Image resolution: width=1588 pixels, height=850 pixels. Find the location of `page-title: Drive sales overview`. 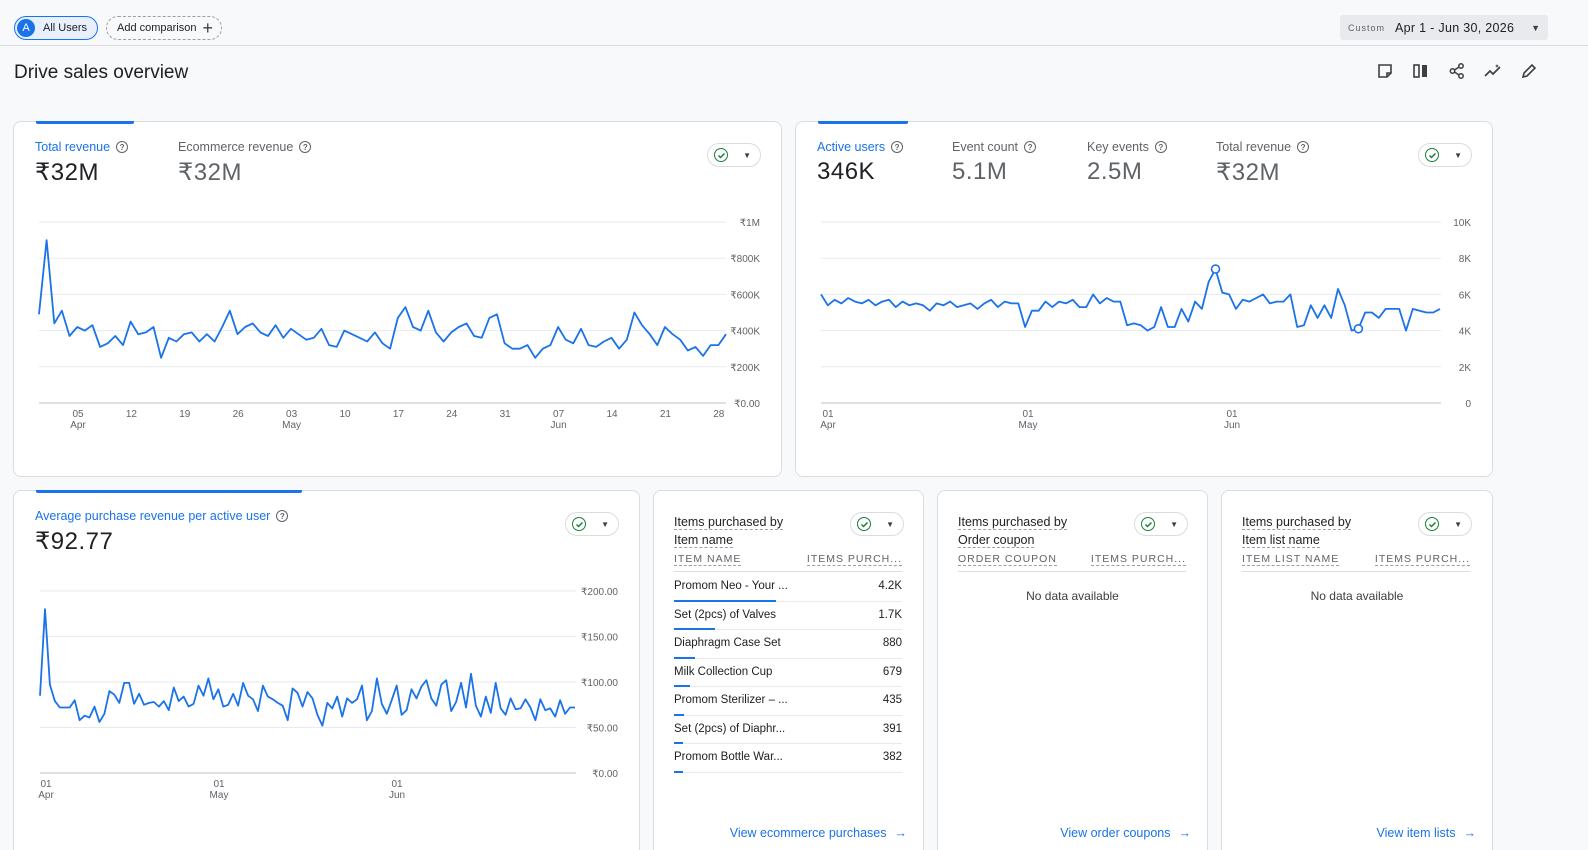

page-title: Drive sales overview is located at coordinates (101, 72).